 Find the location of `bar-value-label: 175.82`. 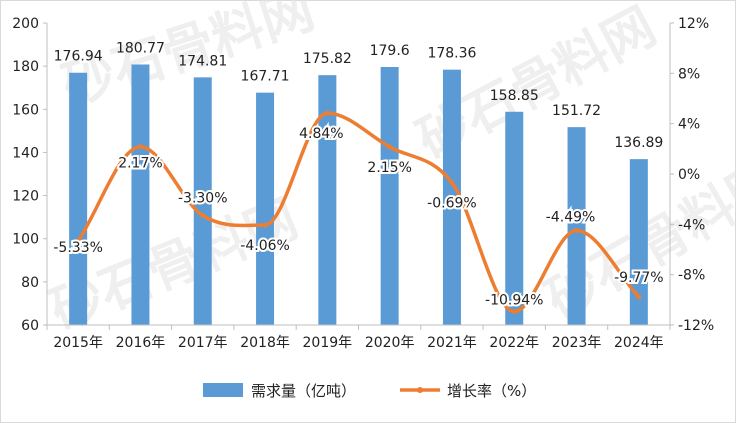

bar-value-label: 175.82 is located at coordinates (327, 59).